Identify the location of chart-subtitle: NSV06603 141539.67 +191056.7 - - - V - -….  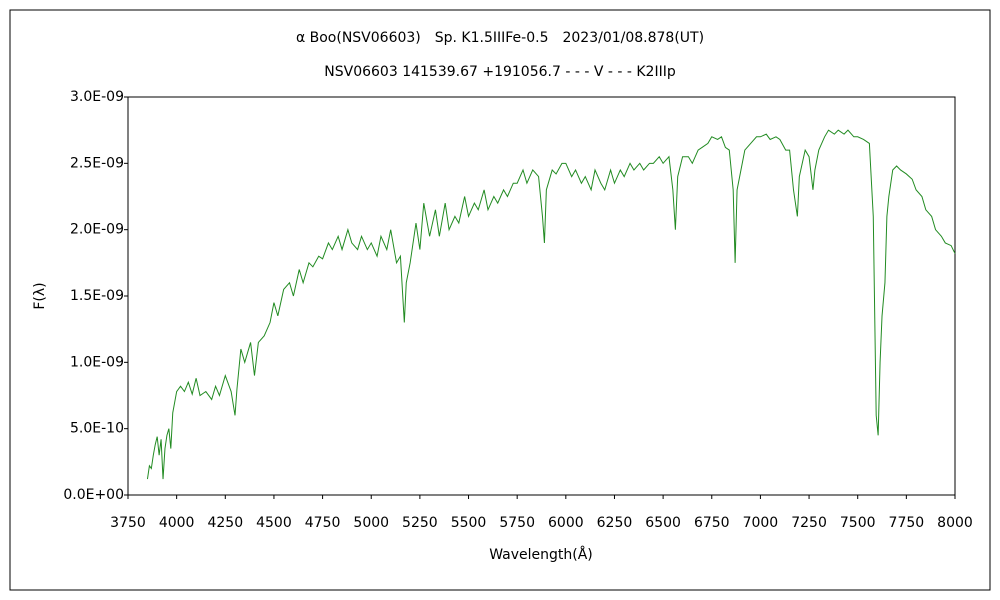
(500, 72).